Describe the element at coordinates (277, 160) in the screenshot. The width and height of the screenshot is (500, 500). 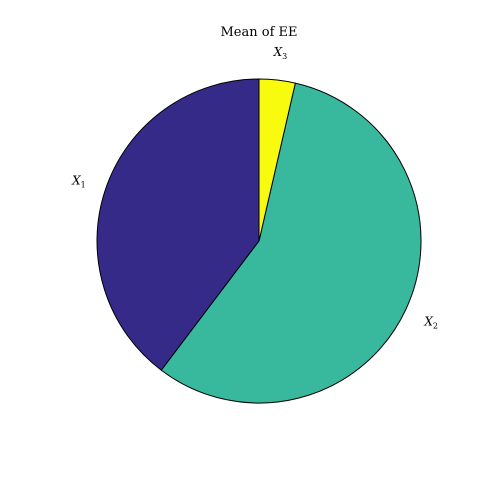
I see `pie-slice-x3` at that location.